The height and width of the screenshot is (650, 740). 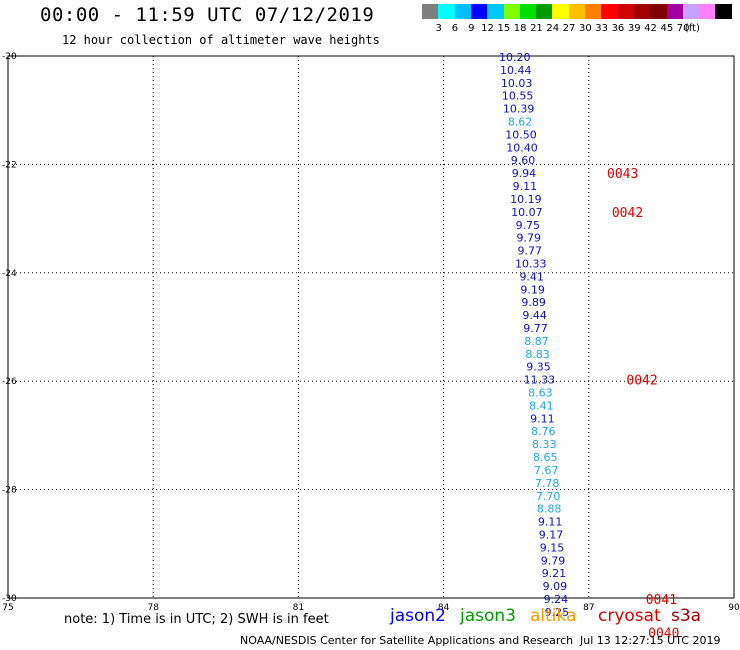 I want to click on y-tick-label: -30, so click(x=9, y=599).